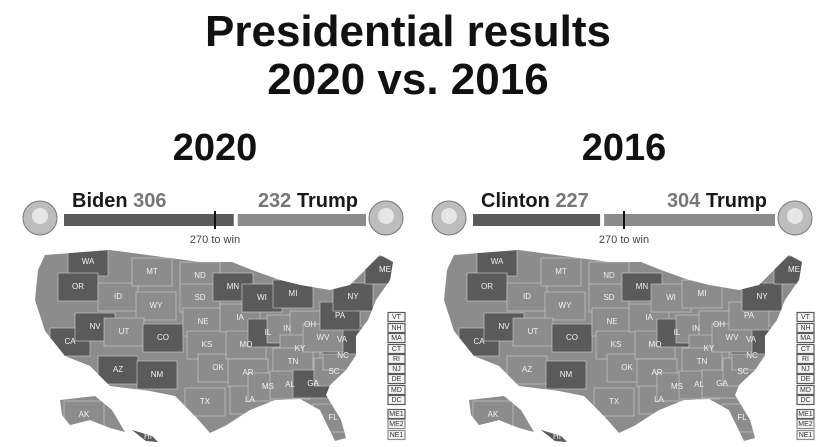  What do you see at coordinates (40, 216) in the screenshot?
I see `photo-face` at bounding box center [40, 216].